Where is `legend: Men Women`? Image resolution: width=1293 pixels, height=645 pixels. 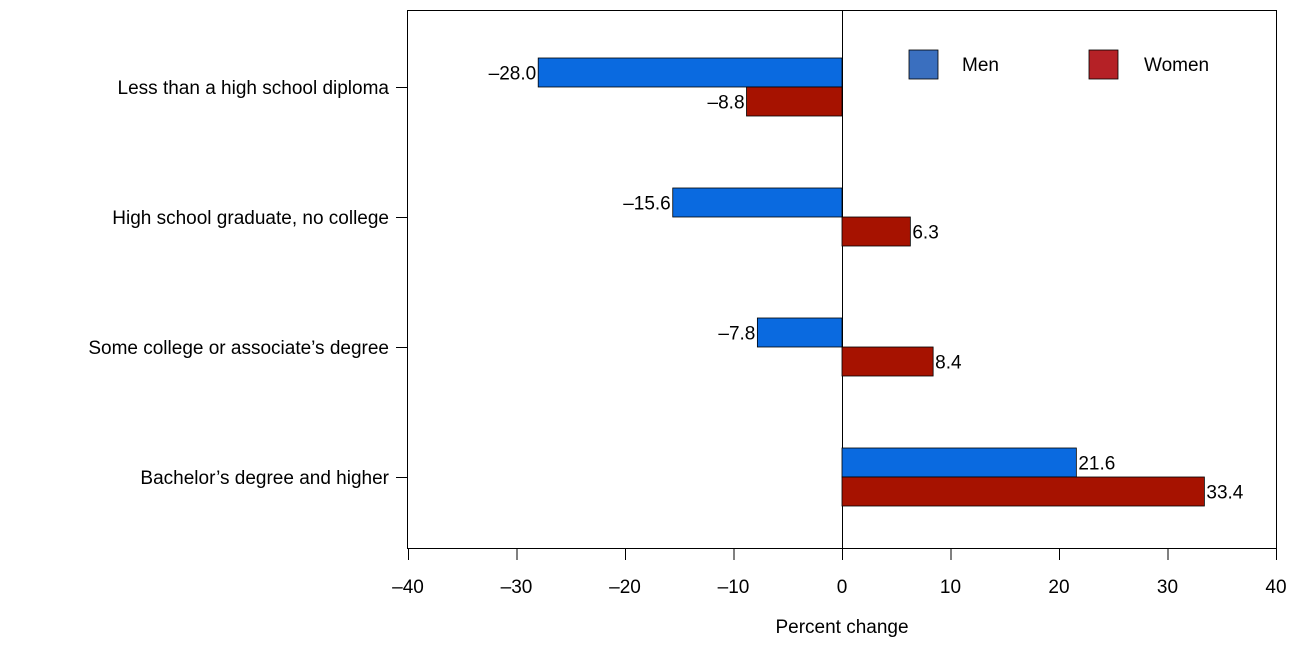
legend: Men Women is located at coordinates (1058, 64).